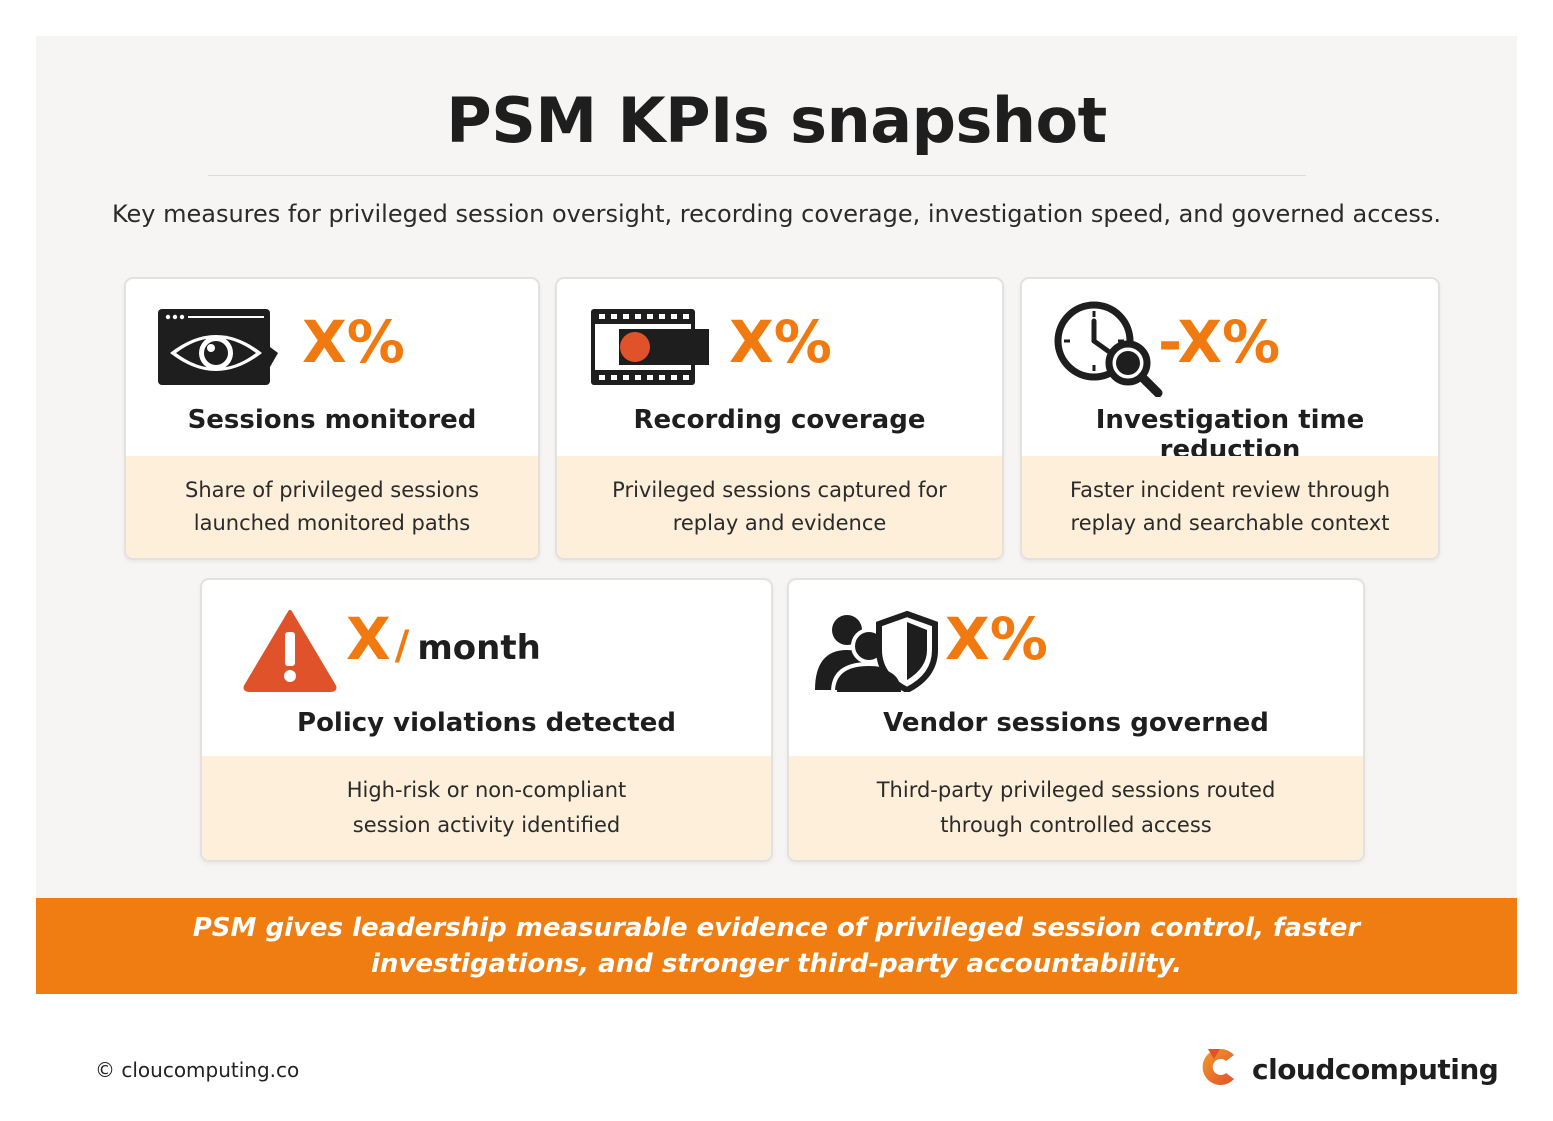  What do you see at coordinates (290, 652) in the screenshot?
I see `warning-triangle-icon` at bounding box center [290, 652].